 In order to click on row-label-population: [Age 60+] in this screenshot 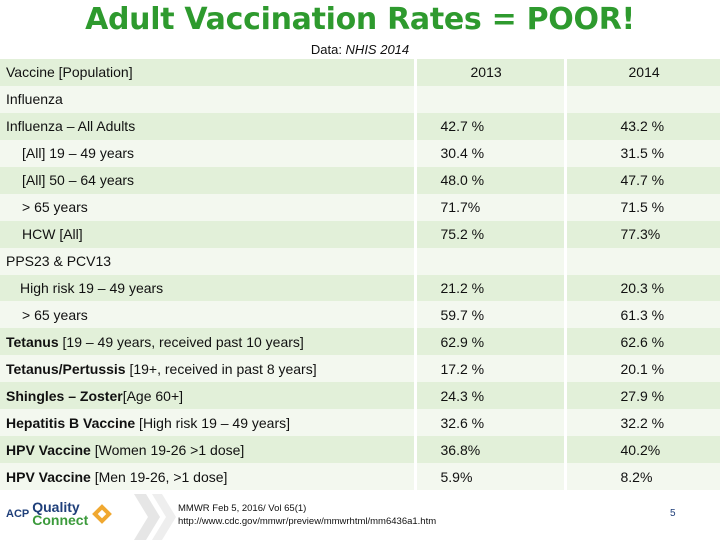, I will do `click(153, 395)`.